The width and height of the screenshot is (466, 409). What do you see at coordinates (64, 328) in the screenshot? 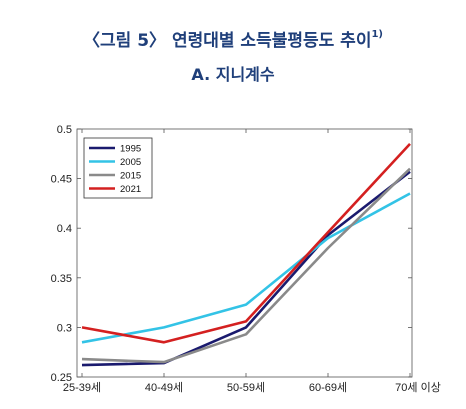
I see `y-tick-label: 0.3` at bounding box center [64, 328].